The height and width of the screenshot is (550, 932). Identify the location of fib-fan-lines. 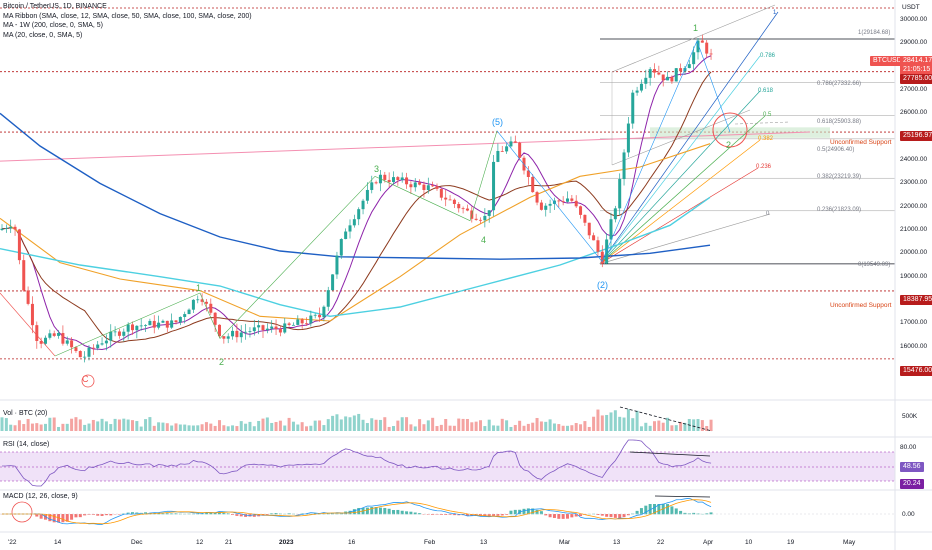
(695, 134).